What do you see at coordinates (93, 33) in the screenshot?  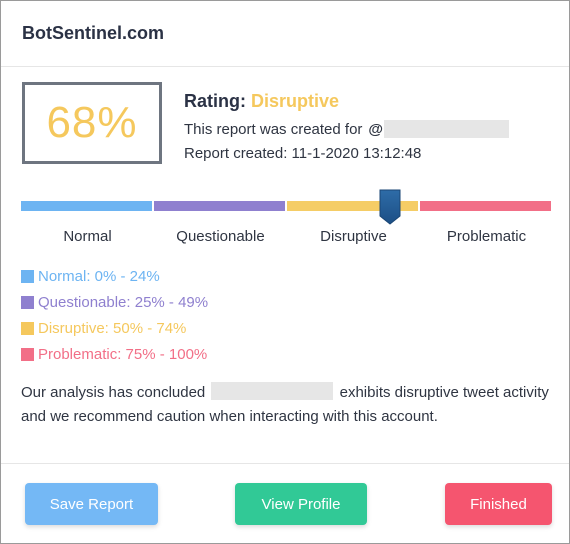 I see `site-title: BotSentinel.com` at bounding box center [93, 33].